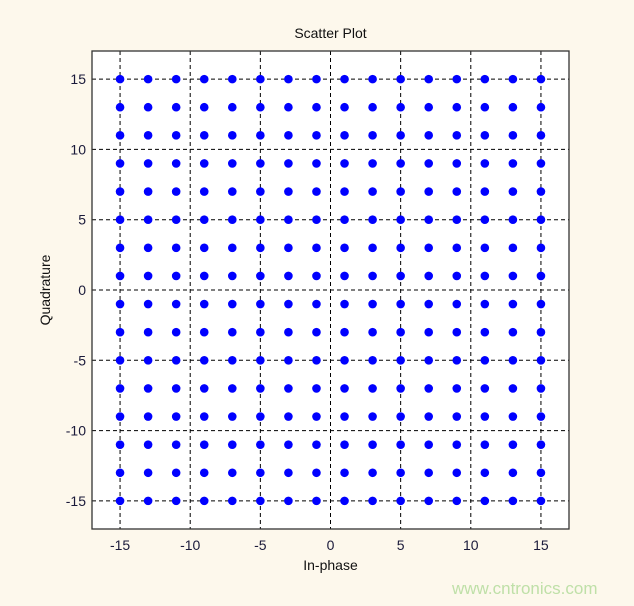 This screenshot has width=634, height=606. What do you see at coordinates (82, 290) in the screenshot?
I see `y-tick-label: 0` at bounding box center [82, 290].